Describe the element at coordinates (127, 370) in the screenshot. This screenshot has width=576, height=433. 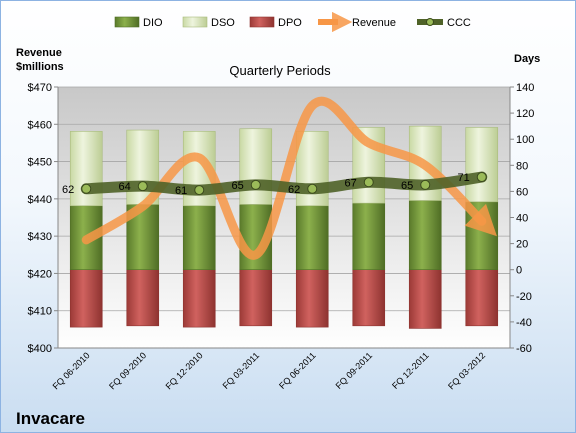
I see `x-tick-label: FQ 09-2010` at that location.